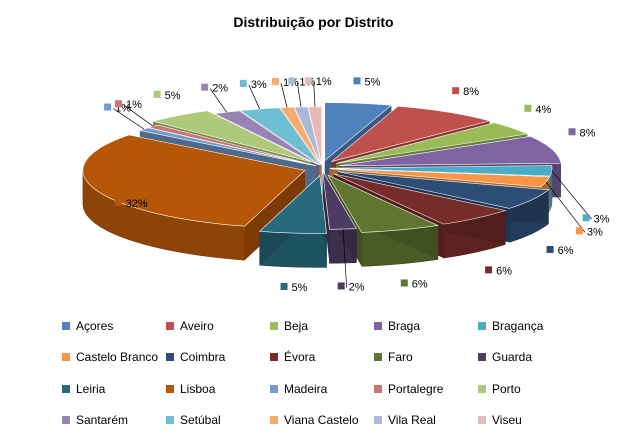  Describe the element at coordinates (512, 357) in the screenshot. I see `legend-label: Guarda` at that location.